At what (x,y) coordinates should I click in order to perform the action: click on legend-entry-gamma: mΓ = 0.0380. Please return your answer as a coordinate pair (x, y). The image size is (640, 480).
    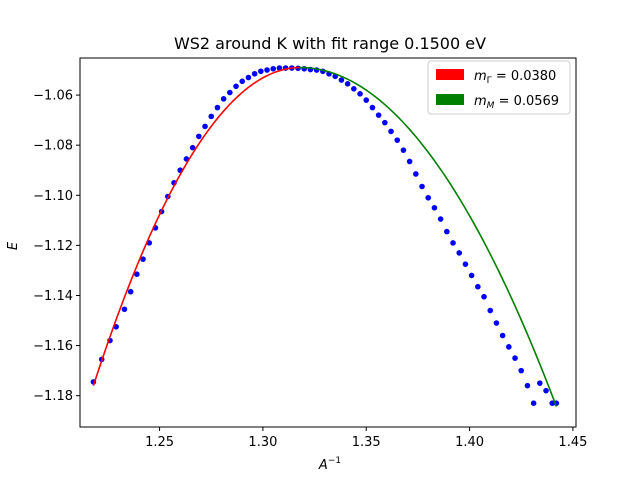
    Looking at the image, I should click on (515, 77).